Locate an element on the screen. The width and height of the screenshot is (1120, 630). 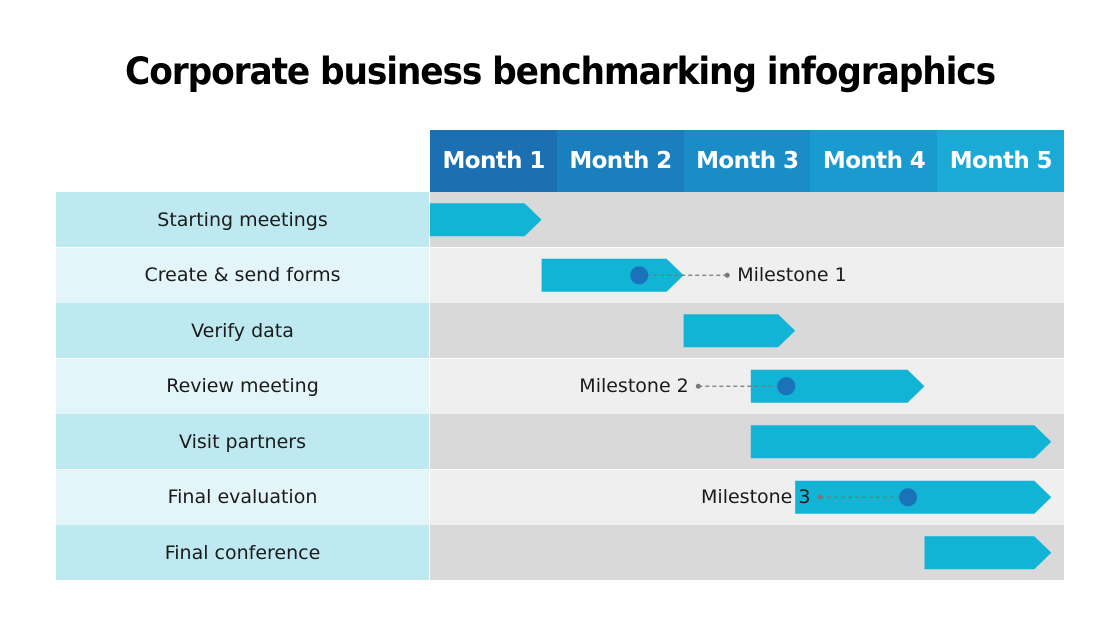
task-row-review-meeting is located at coordinates (747, 386).